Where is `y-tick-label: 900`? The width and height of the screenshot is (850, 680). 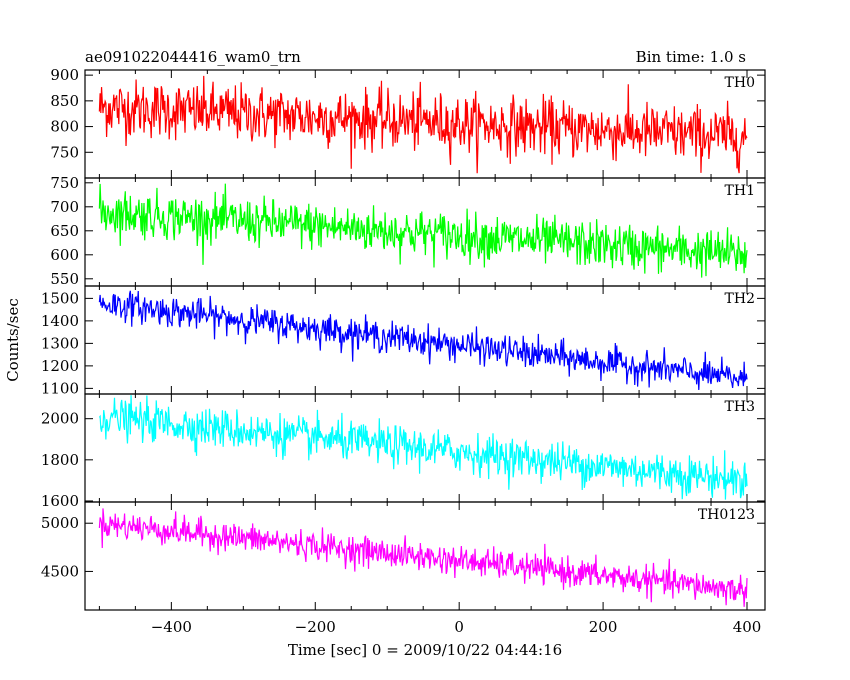 y-tick-label: 900 is located at coordinates (64, 75).